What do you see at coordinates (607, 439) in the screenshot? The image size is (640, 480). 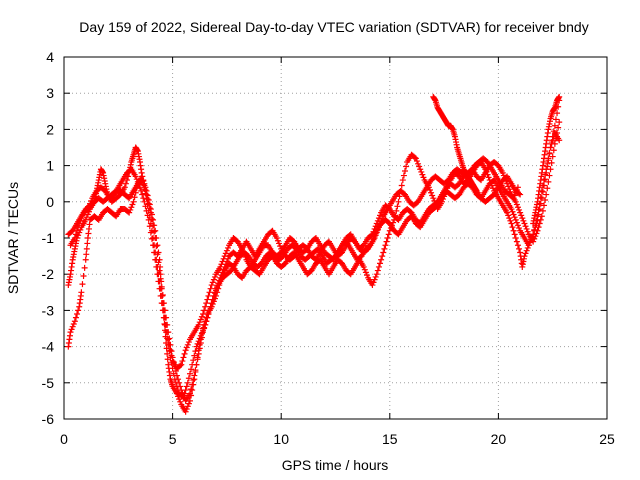 I see `x-tick-label: 25` at bounding box center [607, 439].